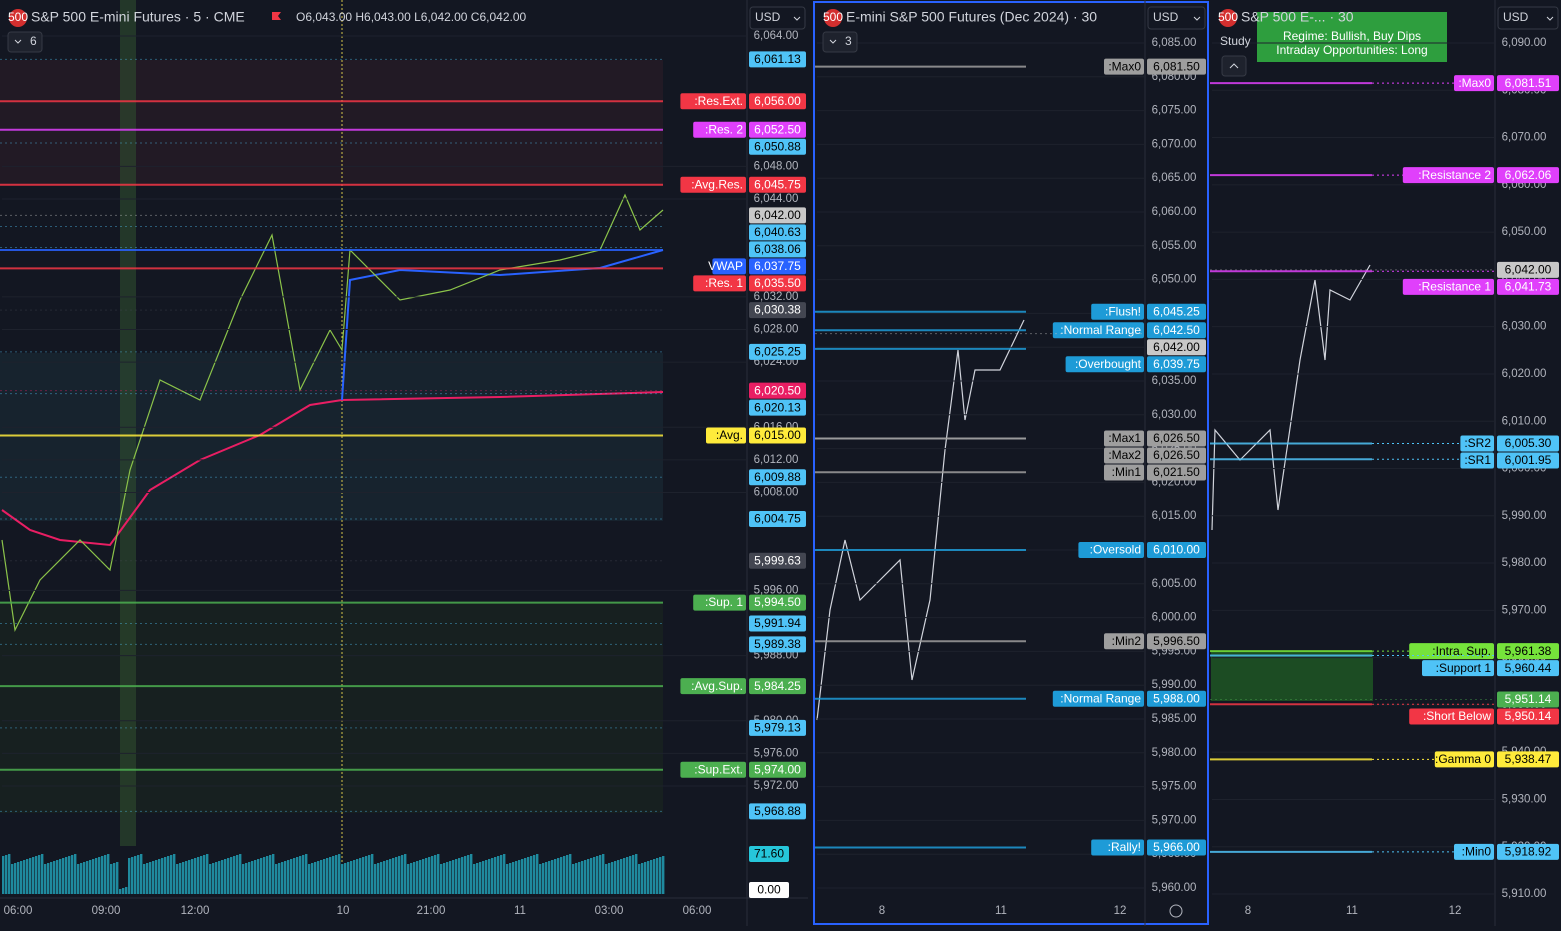 The height and width of the screenshot is (931, 1561). What do you see at coordinates (724, 283) in the screenshot?
I see `level-label: :Res. 1` at bounding box center [724, 283].